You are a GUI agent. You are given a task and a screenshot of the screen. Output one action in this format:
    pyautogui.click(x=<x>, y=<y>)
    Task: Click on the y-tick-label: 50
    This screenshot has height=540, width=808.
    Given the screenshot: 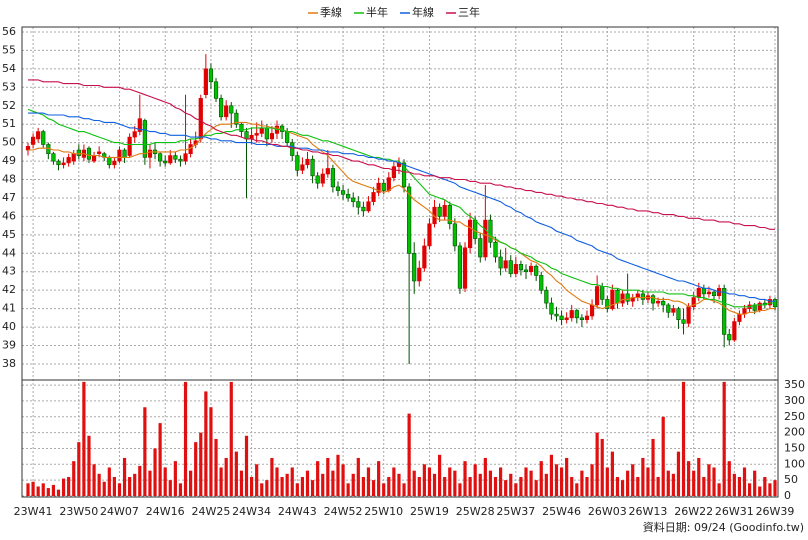 What is the action you would take?
    pyautogui.click(x=9, y=142)
    